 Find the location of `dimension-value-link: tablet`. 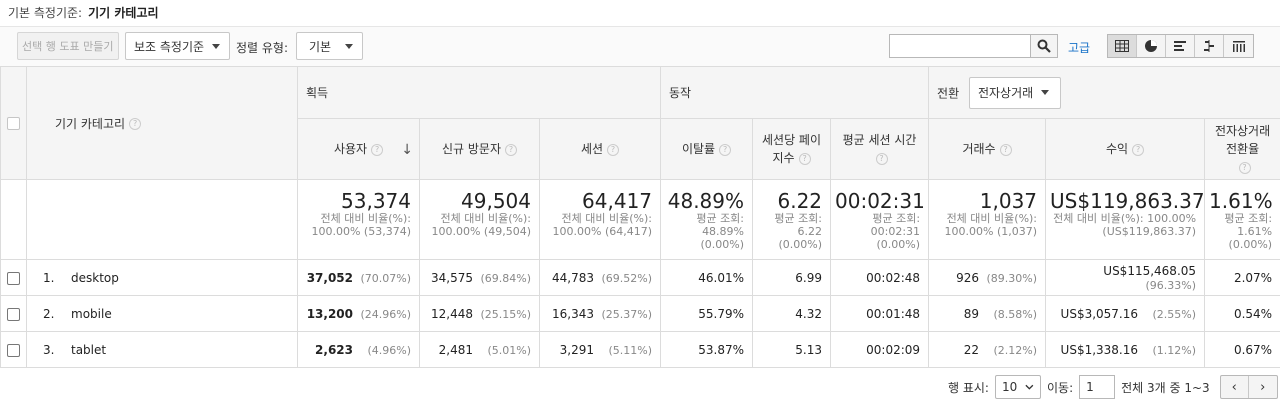

dimension-value-link: tablet is located at coordinates (89, 349).